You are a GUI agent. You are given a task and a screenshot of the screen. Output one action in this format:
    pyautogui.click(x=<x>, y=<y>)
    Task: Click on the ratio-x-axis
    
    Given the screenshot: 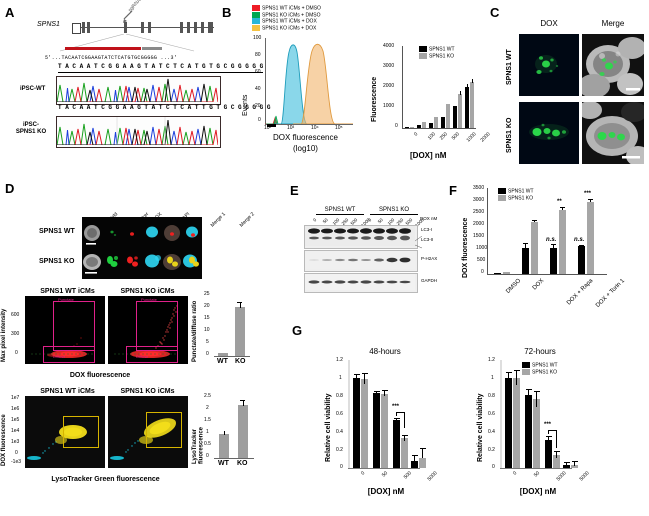 What is the action you would take?
    pyautogui.click(x=232, y=356)
    